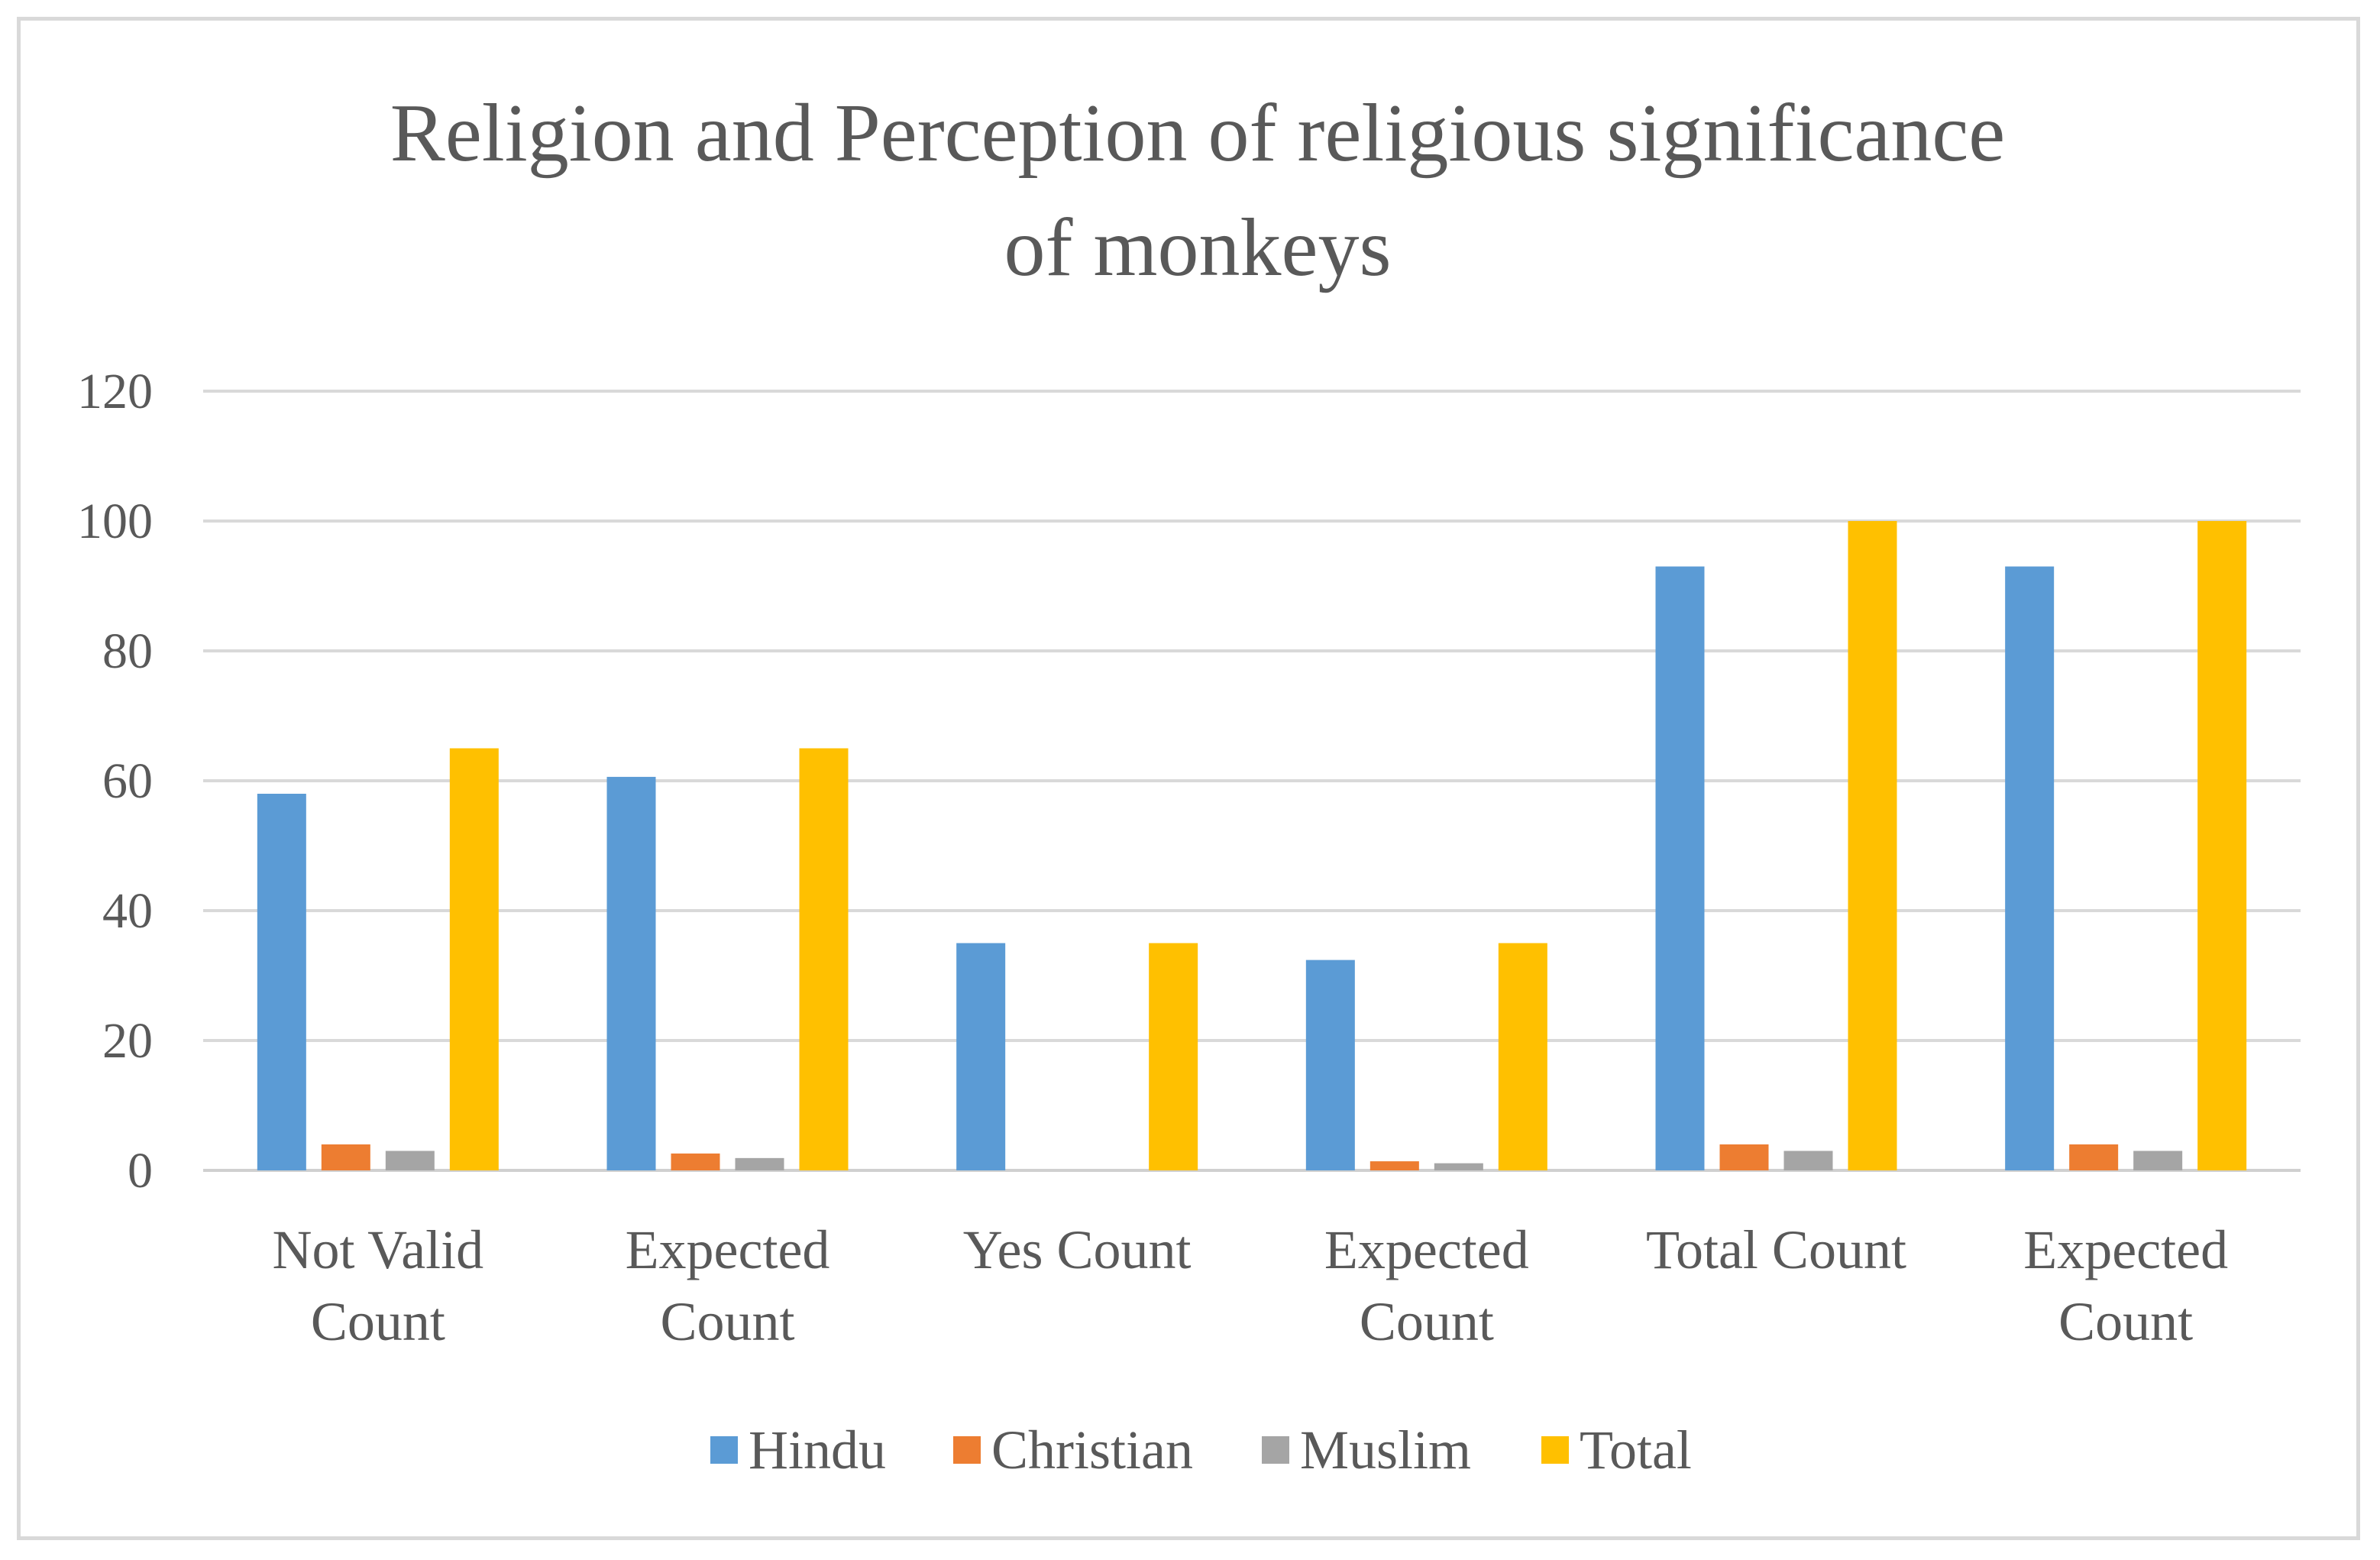 This screenshot has height=1560, width=2380. Describe the element at coordinates (140, 1171) in the screenshot. I see `y-tick-label: 0` at that location.